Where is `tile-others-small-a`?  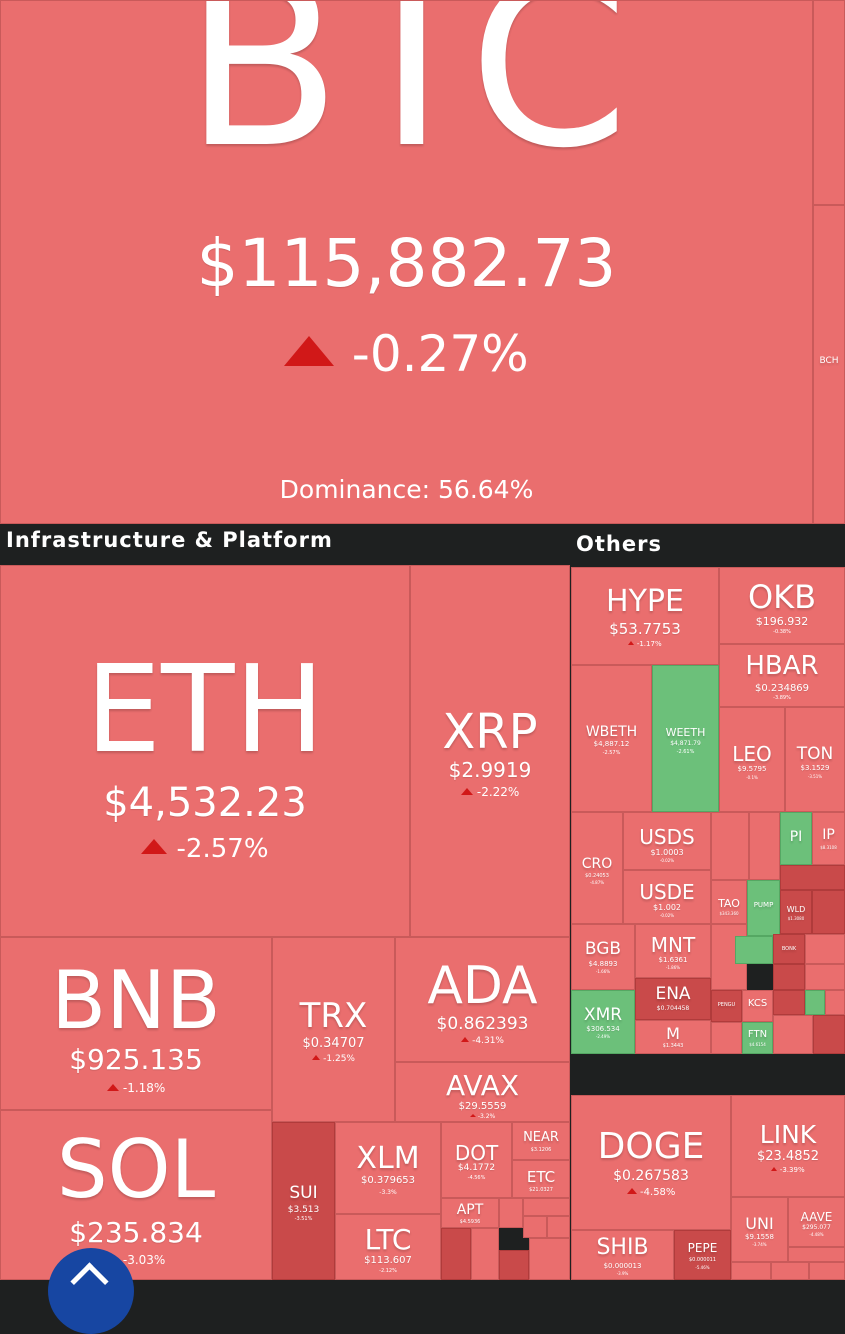 tile-others-small-a is located at coordinates (730, 846).